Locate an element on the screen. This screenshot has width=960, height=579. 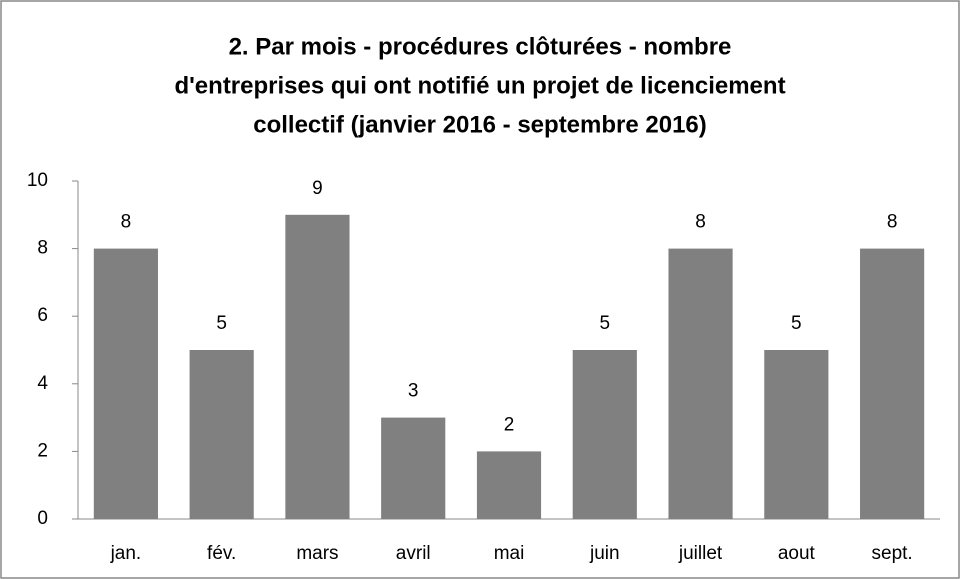
y-tick-label: 6 is located at coordinates (42, 315).